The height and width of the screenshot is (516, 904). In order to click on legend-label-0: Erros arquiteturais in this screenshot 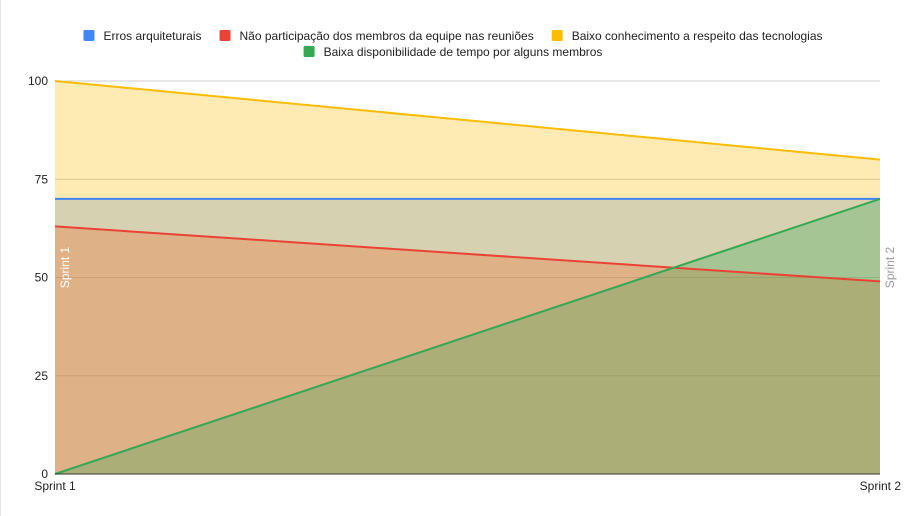, I will do `click(152, 36)`.